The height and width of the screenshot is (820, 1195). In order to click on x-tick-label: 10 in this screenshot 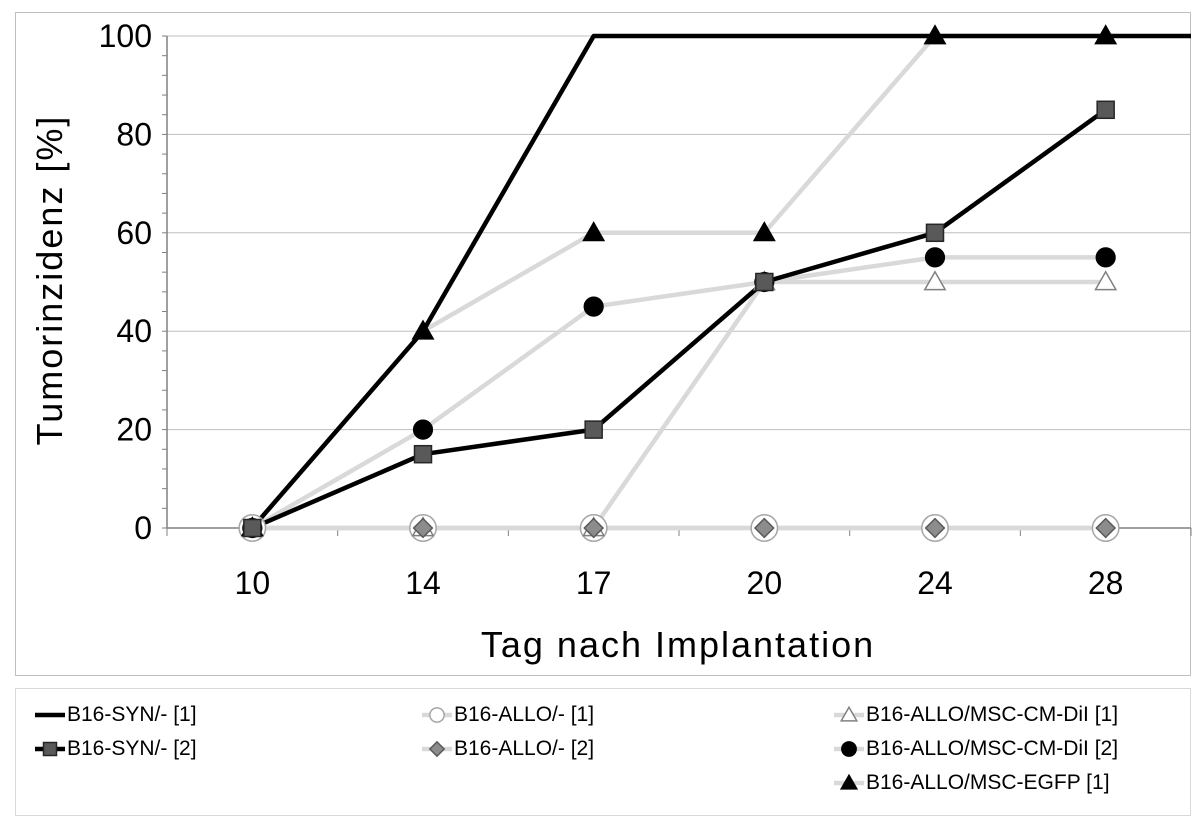, I will do `click(253, 583)`.